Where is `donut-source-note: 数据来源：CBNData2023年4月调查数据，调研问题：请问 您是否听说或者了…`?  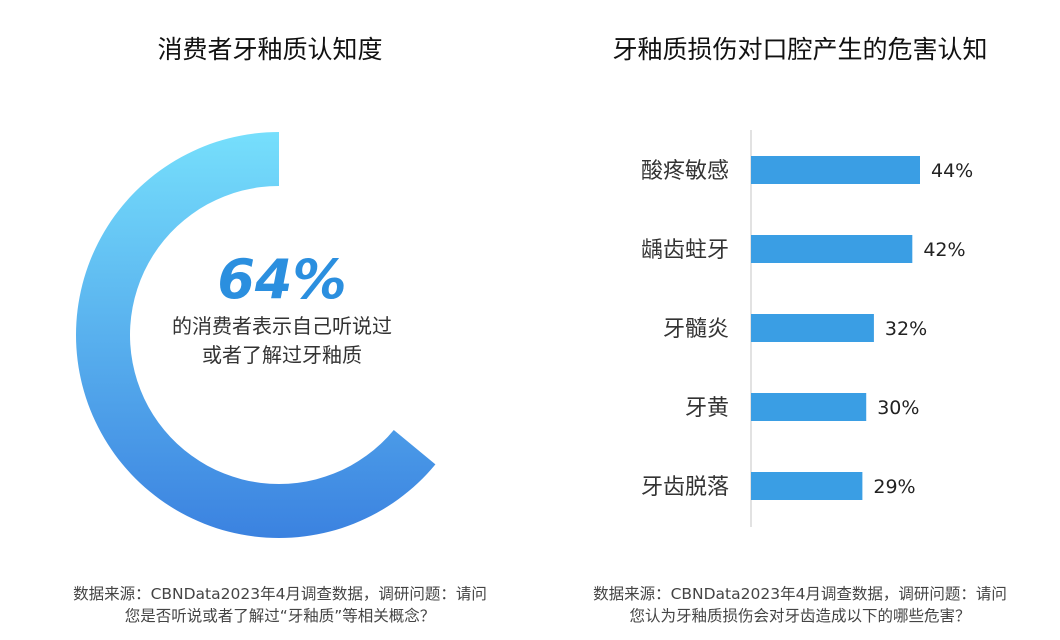 donut-source-note: 数据来源：CBNData2023年4月调查数据，调研问题：请问 您是否听说或者了… is located at coordinates (280, 605).